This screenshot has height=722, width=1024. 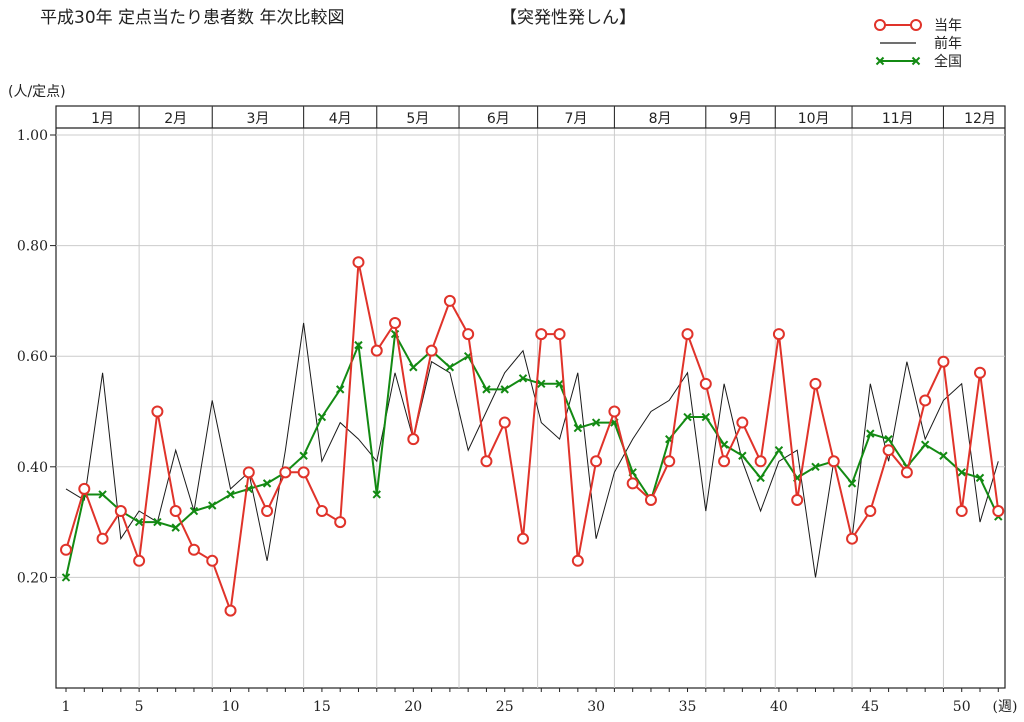 What do you see at coordinates (417, 119) in the screenshot?
I see `month-label: 5月` at bounding box center [417, 119].